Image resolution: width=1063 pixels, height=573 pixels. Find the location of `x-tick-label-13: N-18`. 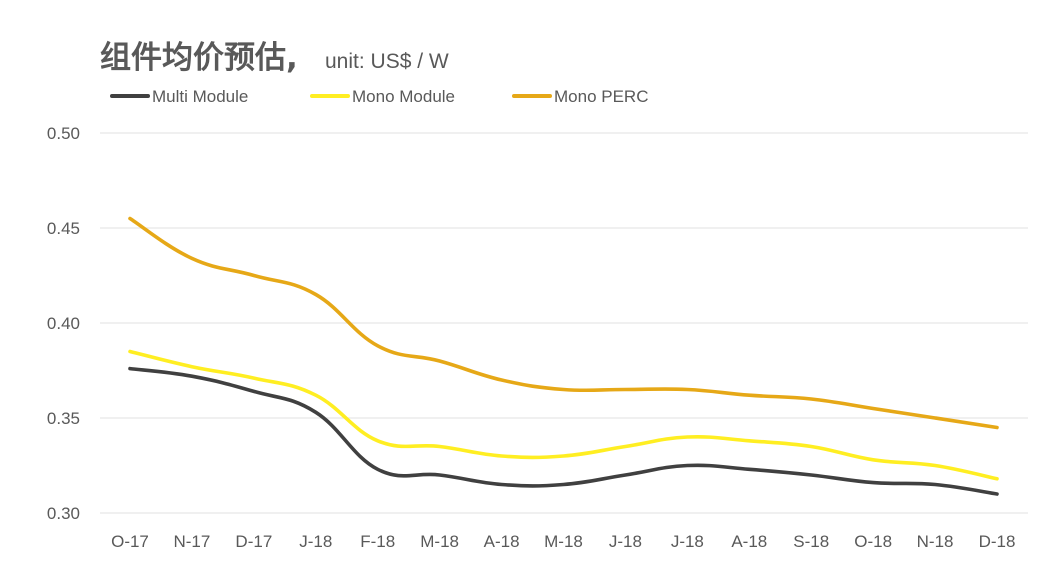

x-tick-label-13: N-18 is located at coordinates (935, 541).